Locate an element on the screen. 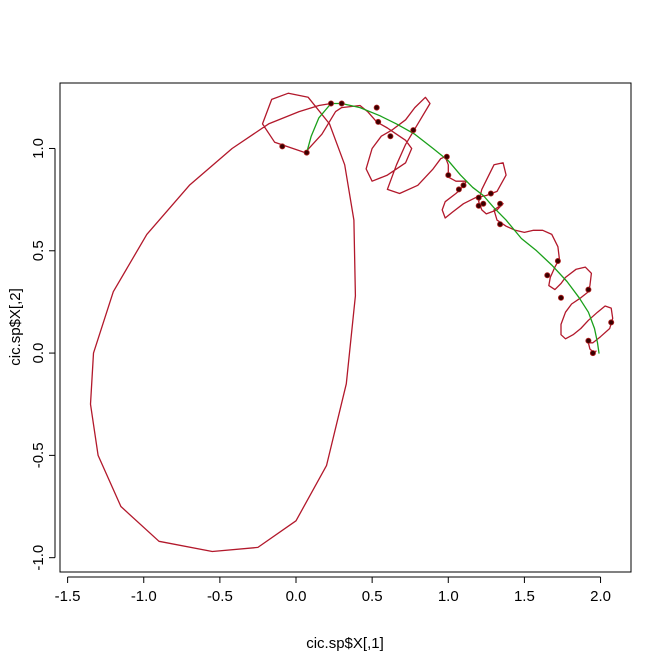  x-tick-label-5: 0.5 is located at coordinates (372, 596).